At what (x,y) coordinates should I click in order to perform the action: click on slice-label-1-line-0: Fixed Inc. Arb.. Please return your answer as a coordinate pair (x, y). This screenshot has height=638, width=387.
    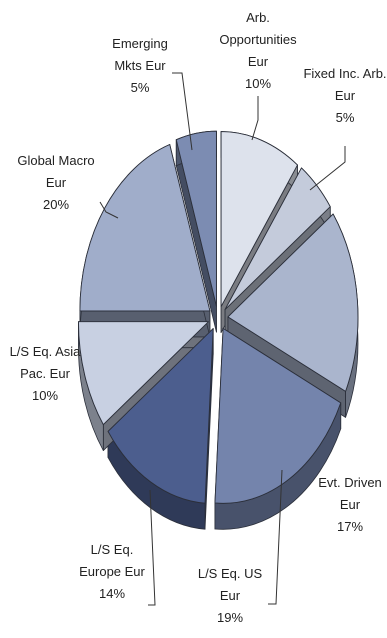
    Looking at the image, I should click on (344, 73).